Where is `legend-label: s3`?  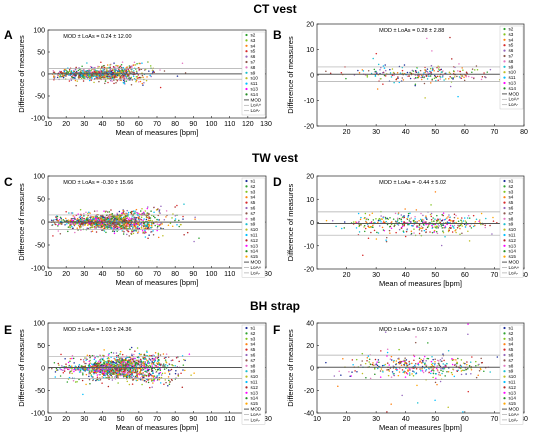
legend-label: s3 is located at coordinates (253, 40).